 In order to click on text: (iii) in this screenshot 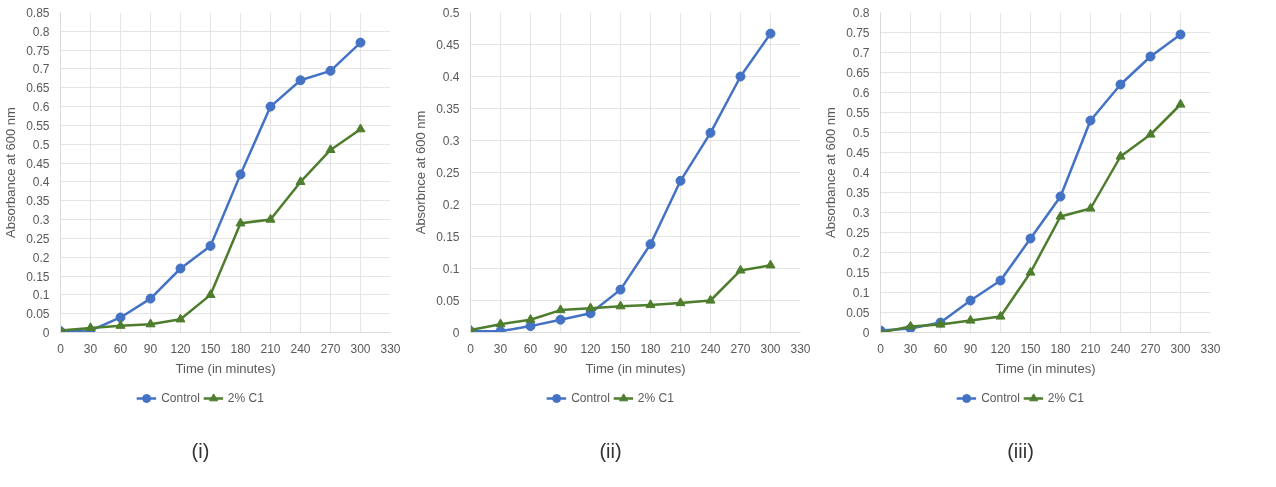, I will do `click(1020, 450)`.